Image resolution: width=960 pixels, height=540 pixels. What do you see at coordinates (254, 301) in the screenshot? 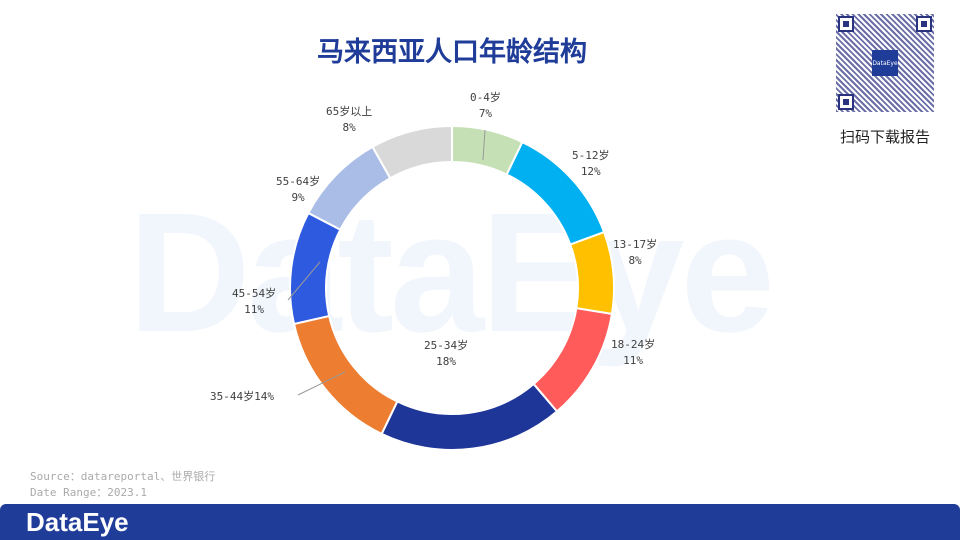
I see `label-45-54: 45-54岁 11%` at bounding box center [254, 301].